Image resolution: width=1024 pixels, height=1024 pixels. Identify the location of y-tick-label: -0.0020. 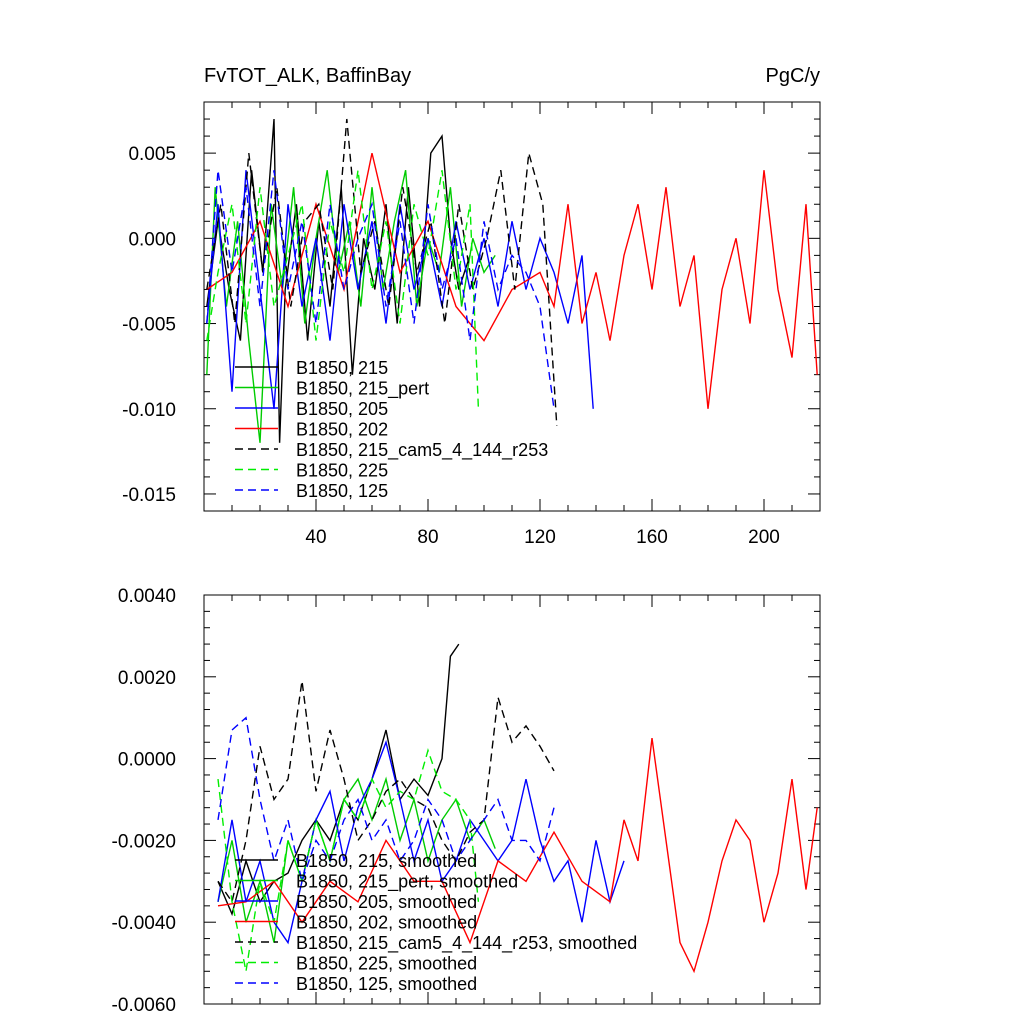
(144, 841).